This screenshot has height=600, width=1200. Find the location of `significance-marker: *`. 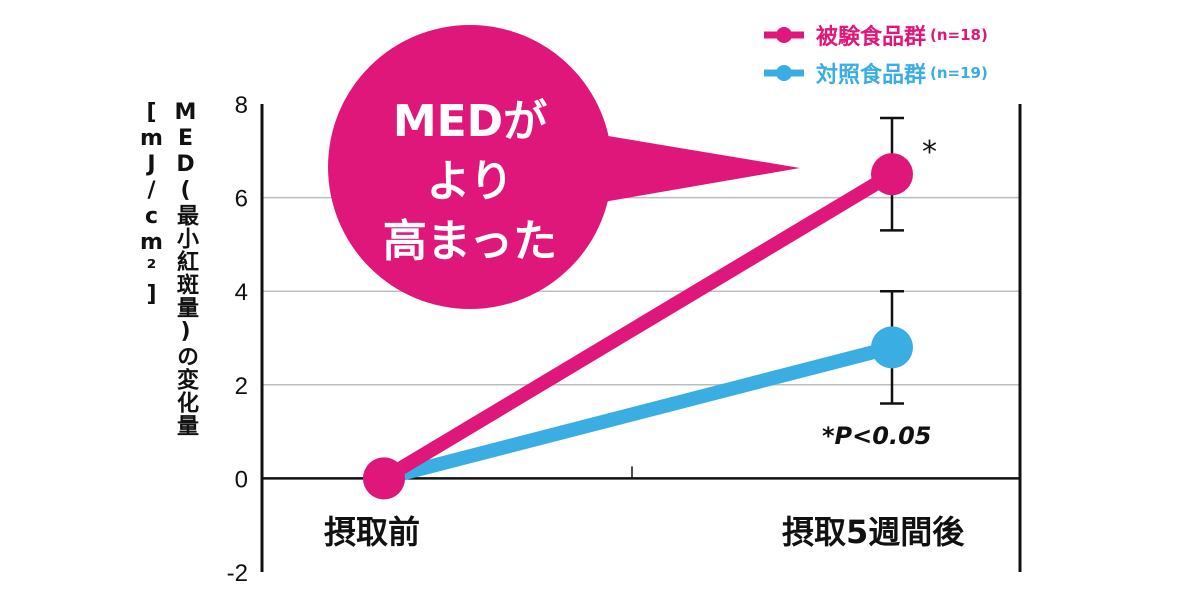

significance-marker: * is located at coordinates (929, 152).